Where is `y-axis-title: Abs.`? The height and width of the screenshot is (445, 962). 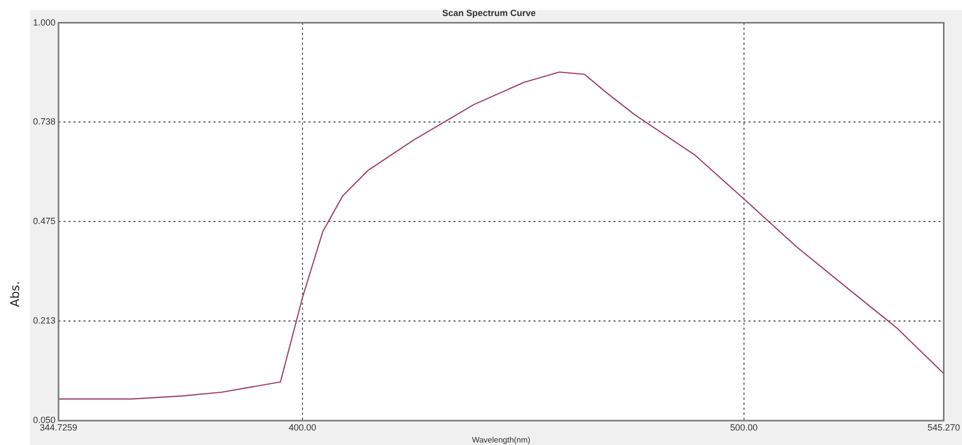
y-axis-title: Abs. is located at coordinates (15, 294).